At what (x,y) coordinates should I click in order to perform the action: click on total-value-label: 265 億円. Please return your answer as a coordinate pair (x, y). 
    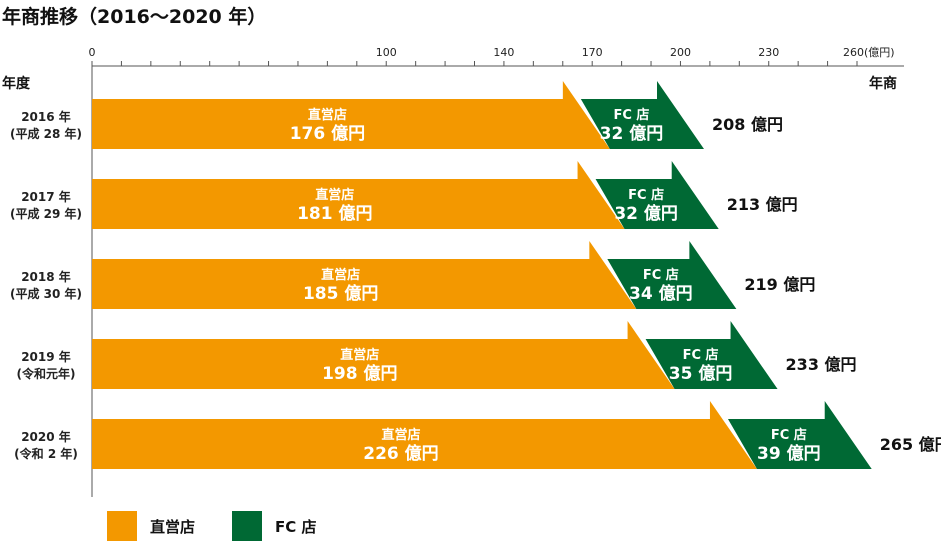
    Looking at the image, I should click on (910, 444).